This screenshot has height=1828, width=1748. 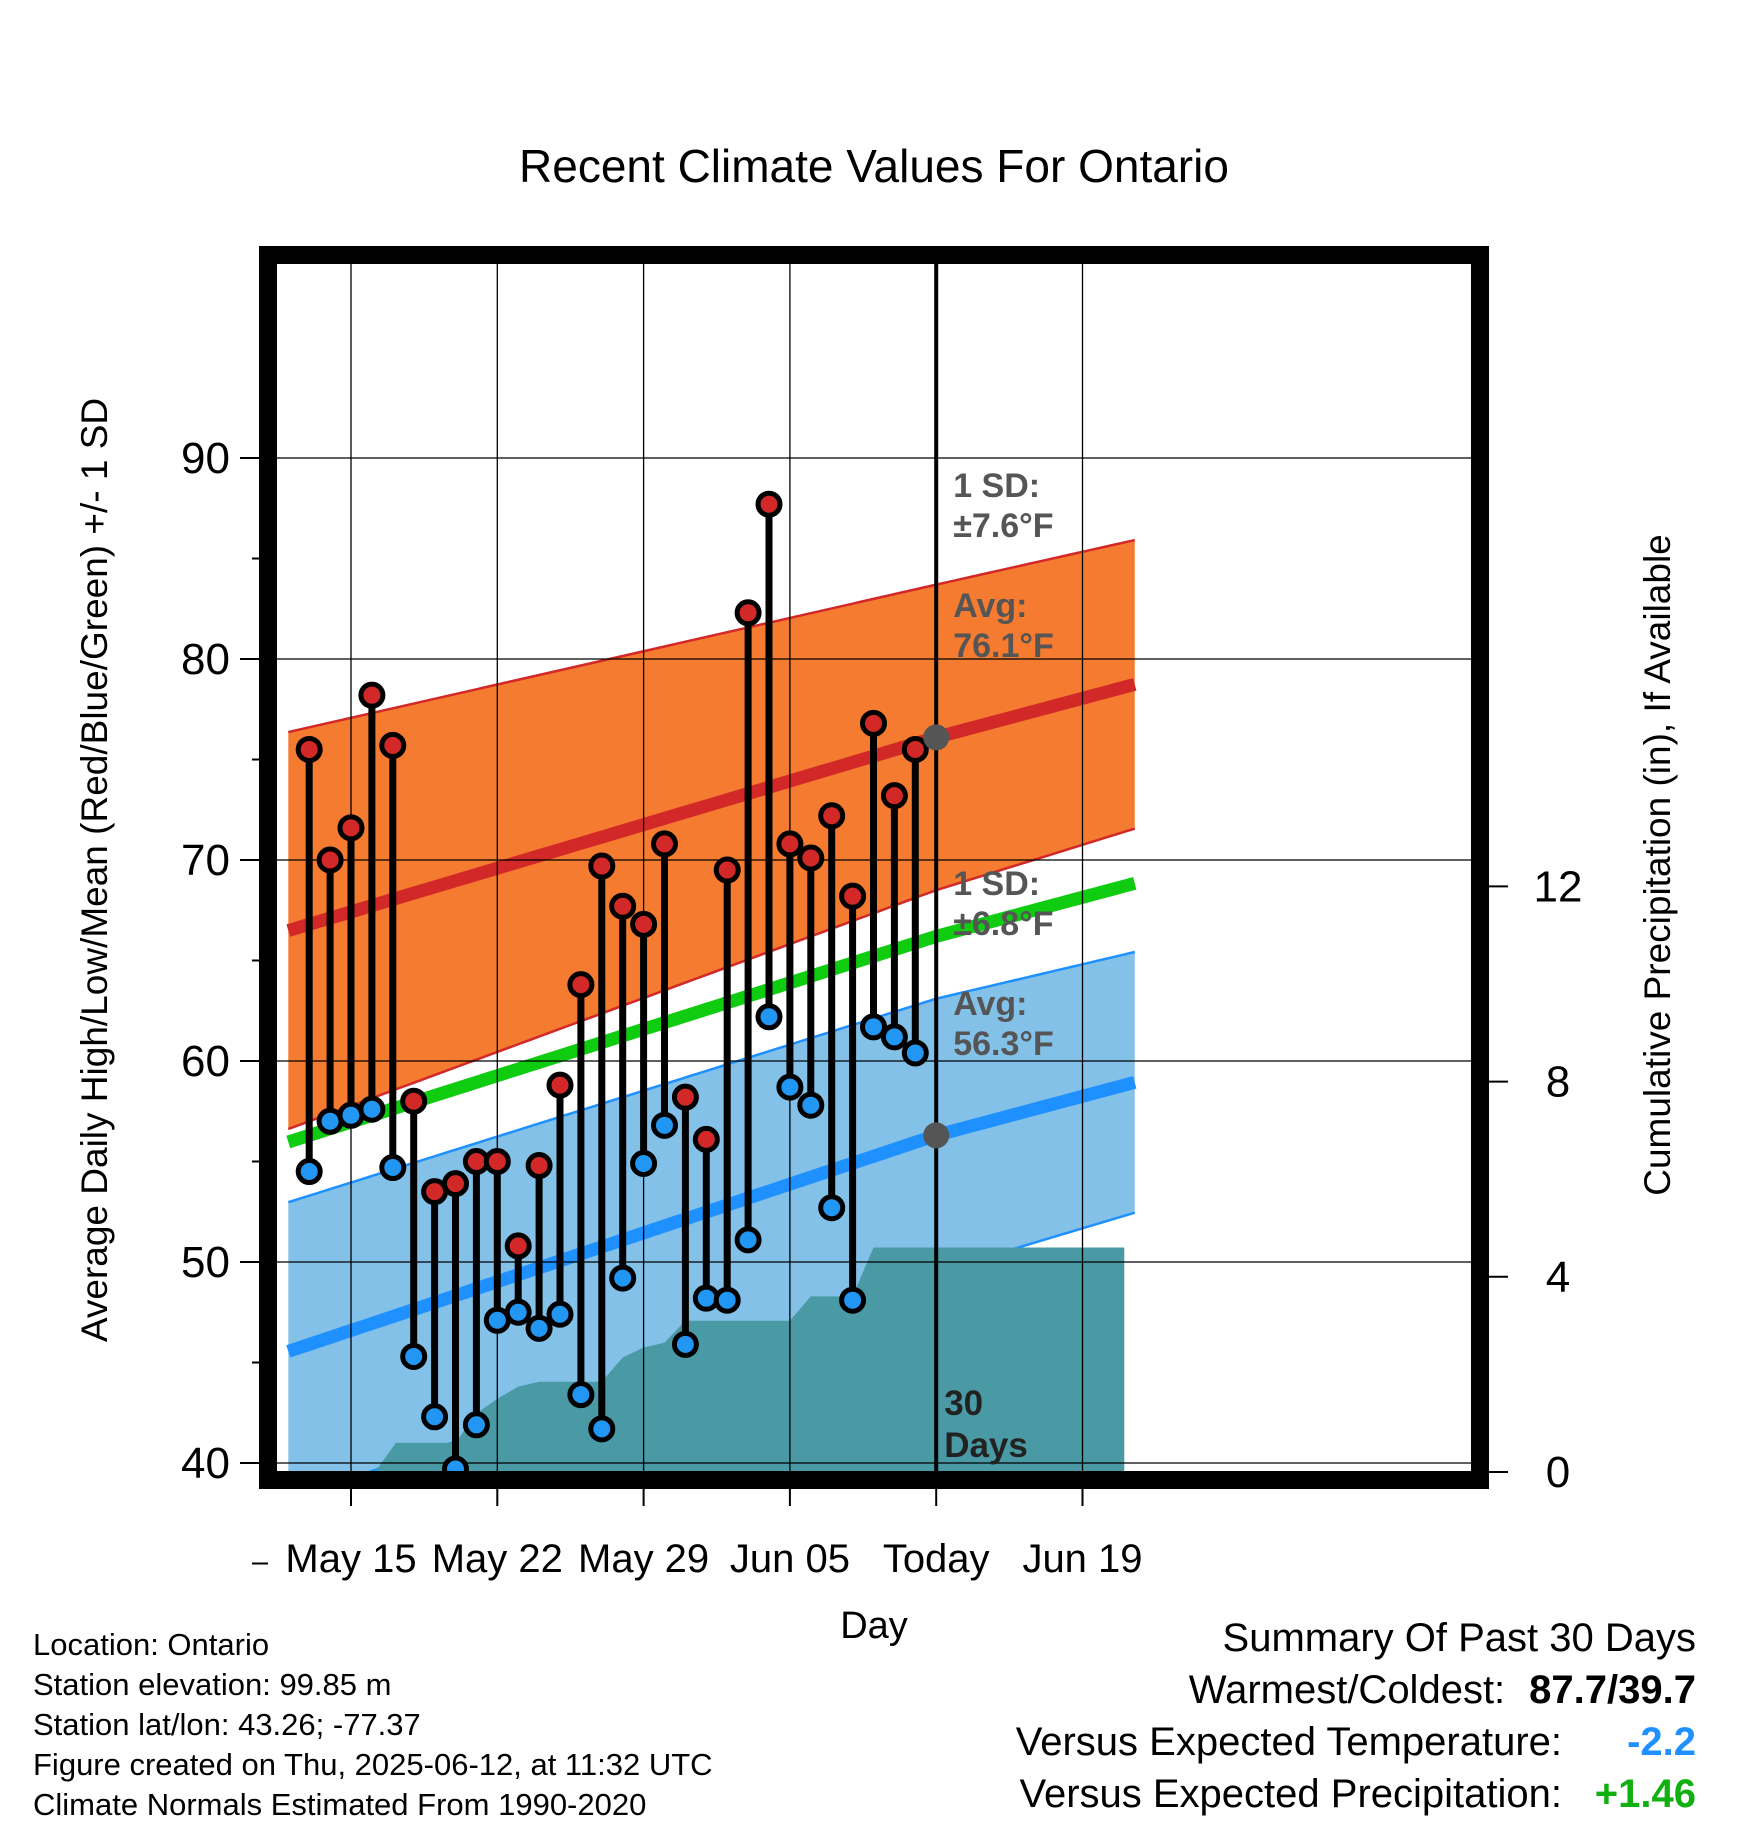 I want to click on low-sd-value: ±6.8°F, so click(x=1003, y=924).